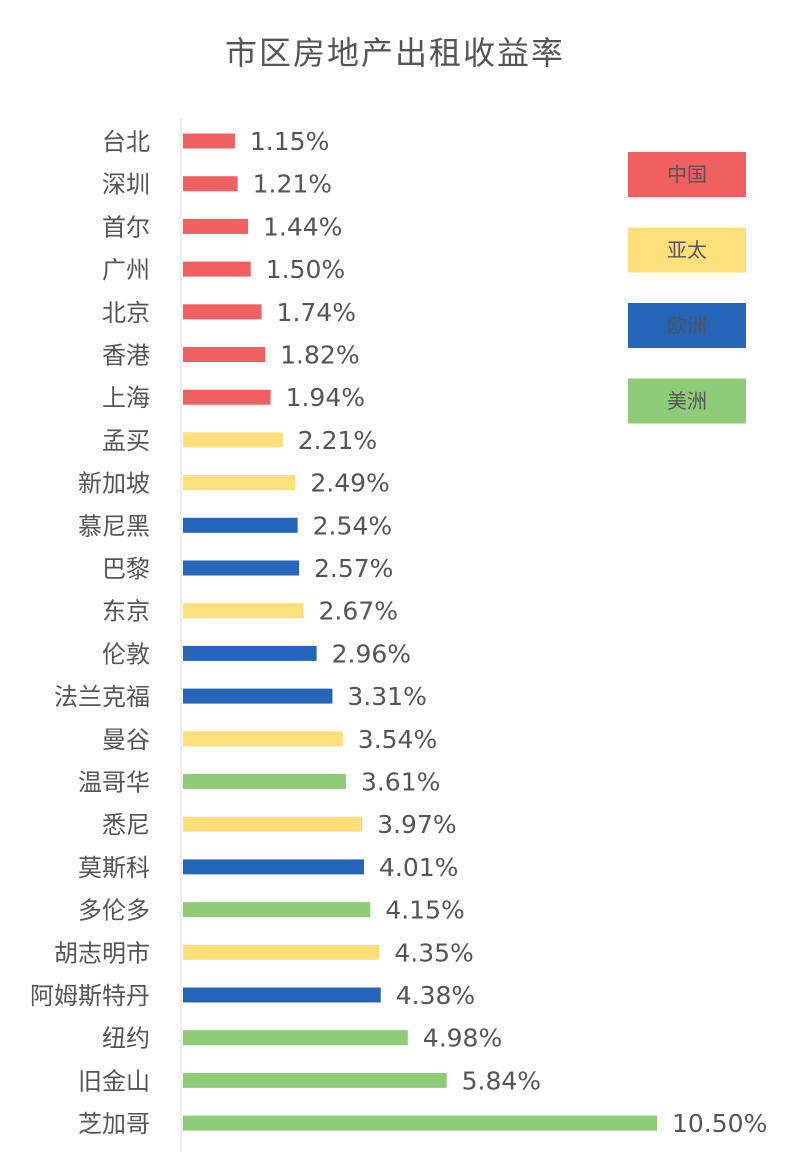  What do you see at coordinates (352, 525) in the screenshot?
I see `value-label: 2.54%` at bounding box center [352, 525].